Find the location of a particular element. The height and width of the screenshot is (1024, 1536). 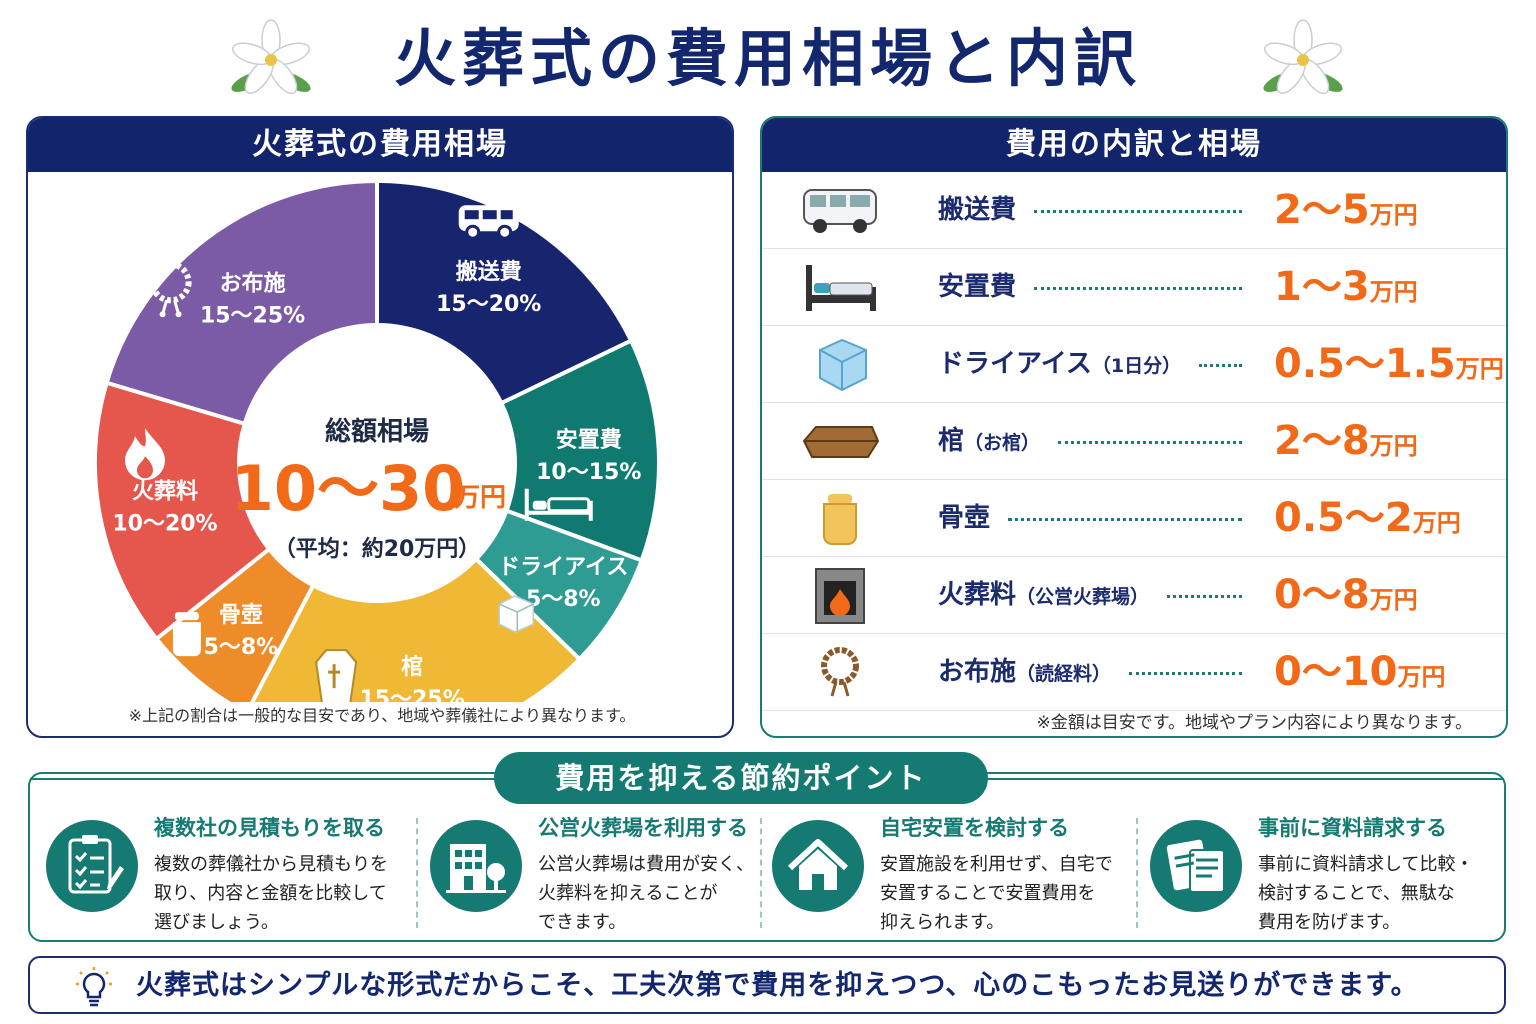

saving-tips-heading: 費用を抑える節約ポイント is located at coordinates (741, 778).